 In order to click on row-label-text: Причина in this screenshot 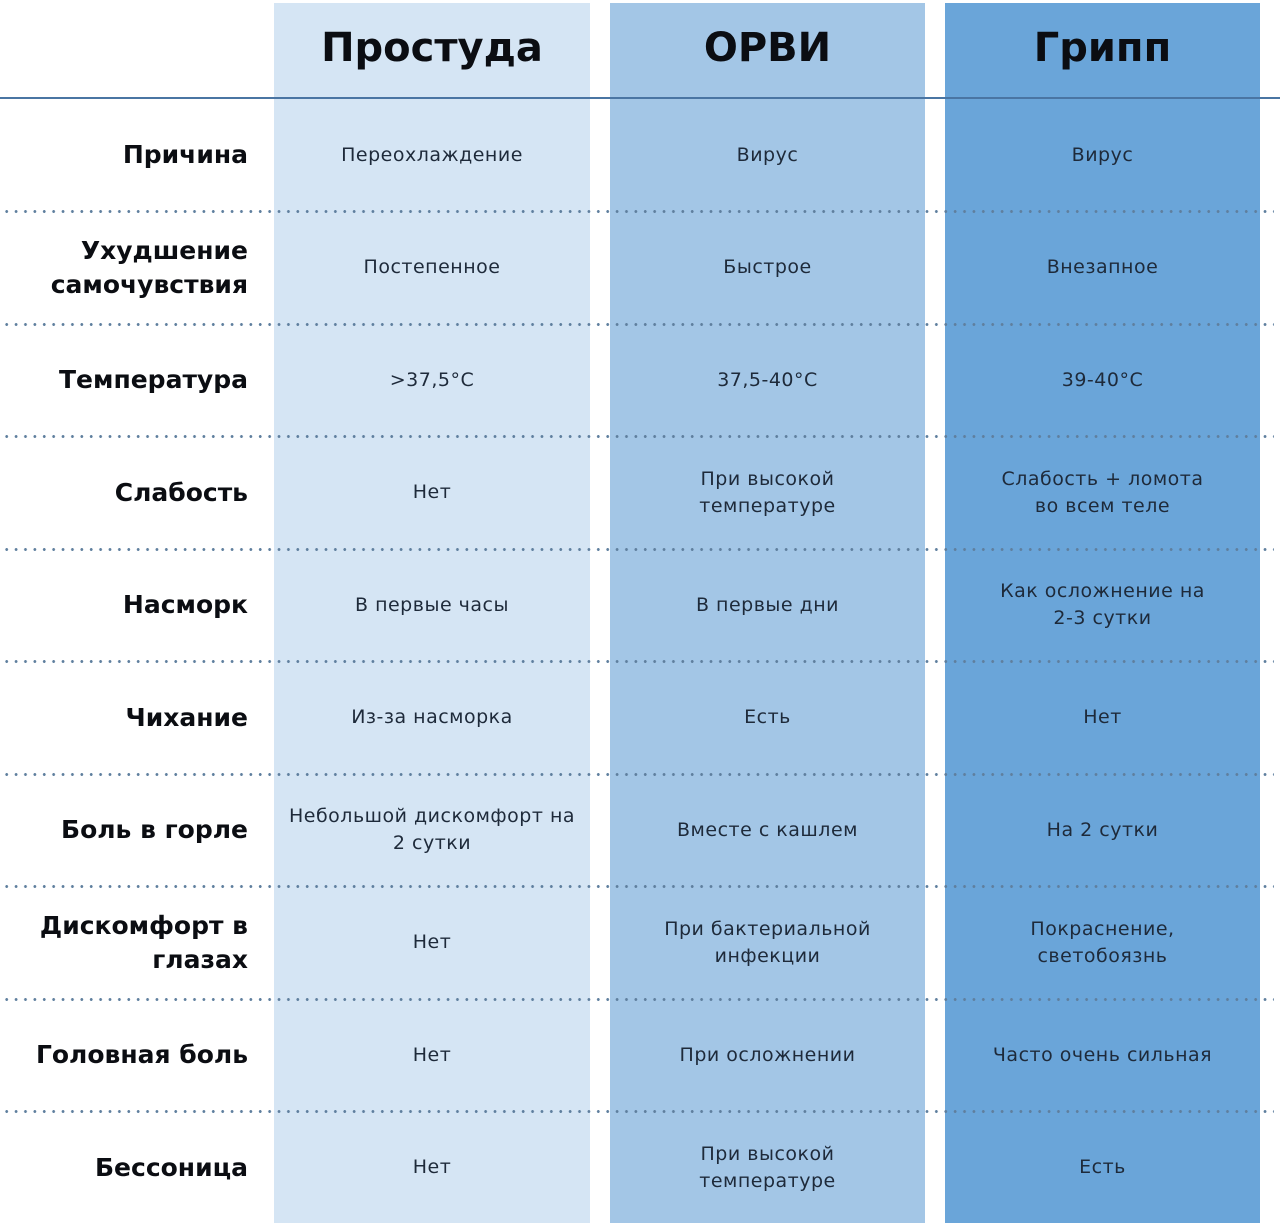, I will do `click(185, 155)`.